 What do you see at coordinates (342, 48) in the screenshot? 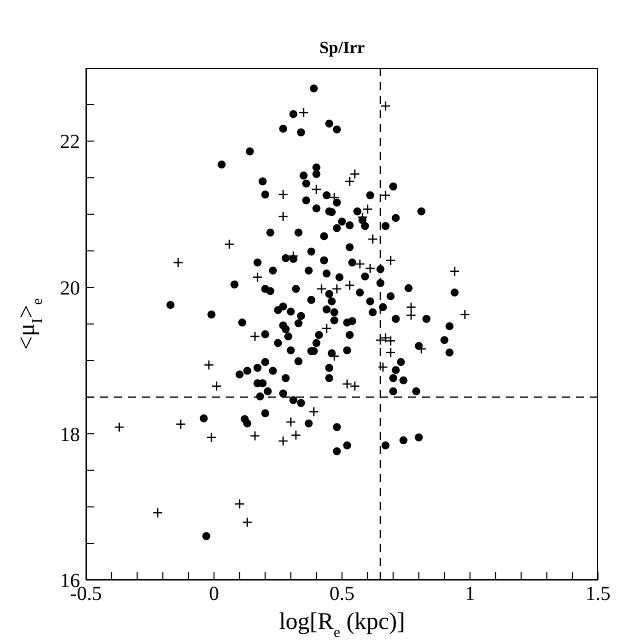
I see `chart-title: Sp/Irr` at bounding box center [342, 48].